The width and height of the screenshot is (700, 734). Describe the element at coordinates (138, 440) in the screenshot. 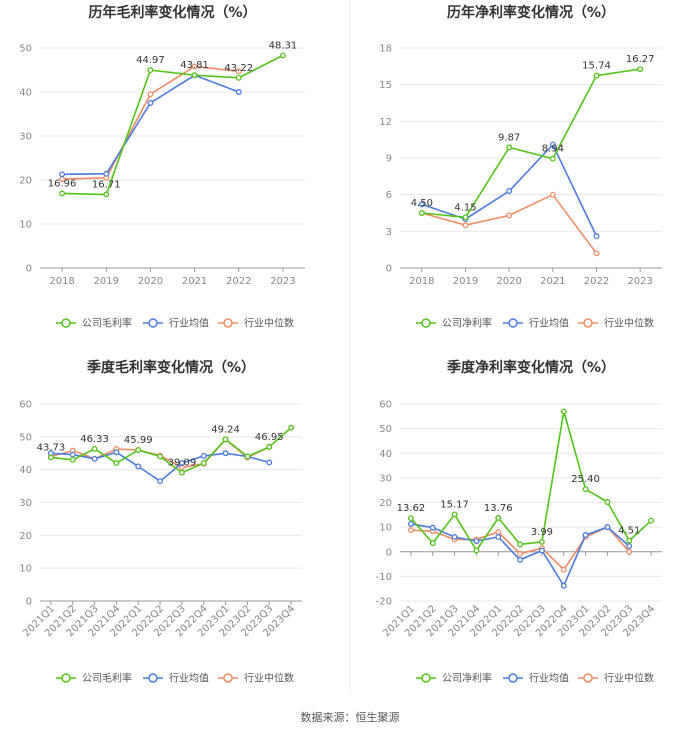

I see `data-label: 45.99` at that location.